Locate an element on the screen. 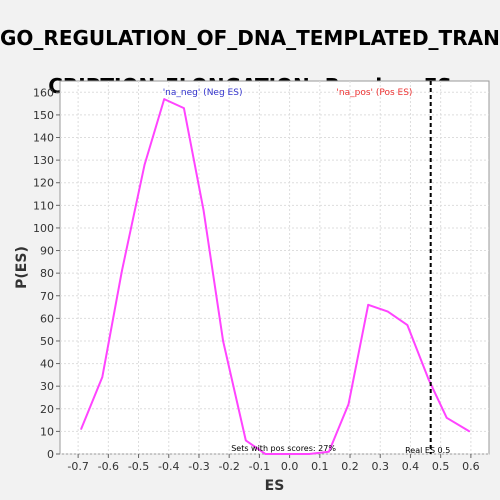  y-tick-label: 130 is located at coordinates (43, 160).